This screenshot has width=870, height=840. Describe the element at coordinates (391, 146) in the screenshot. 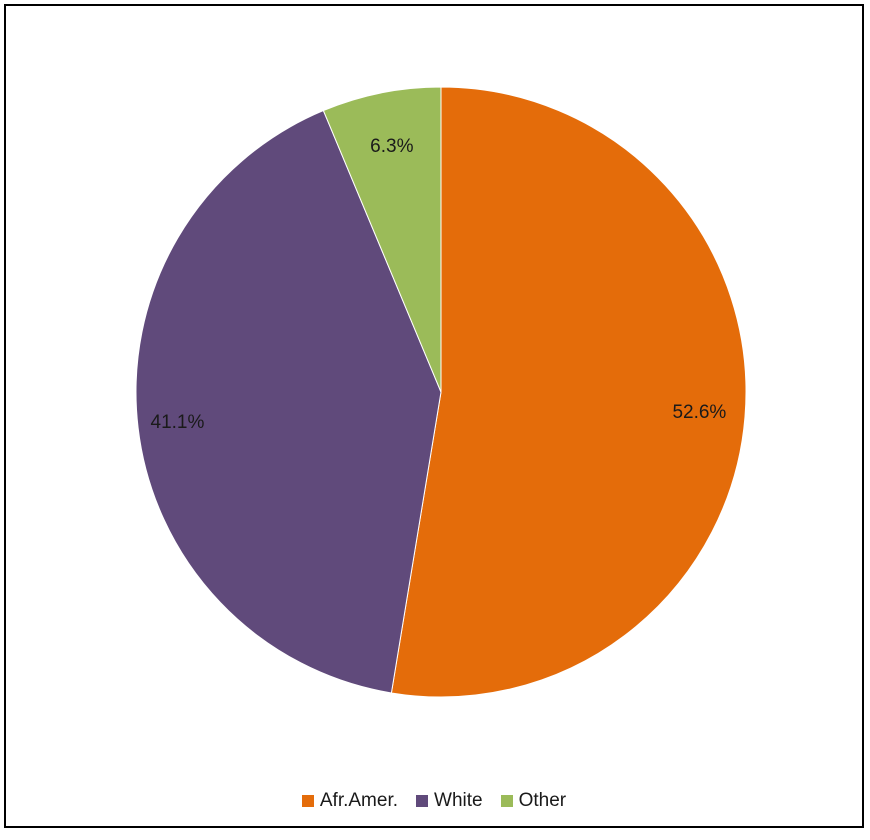

I see `data-label-other: 6.3%` at that location.